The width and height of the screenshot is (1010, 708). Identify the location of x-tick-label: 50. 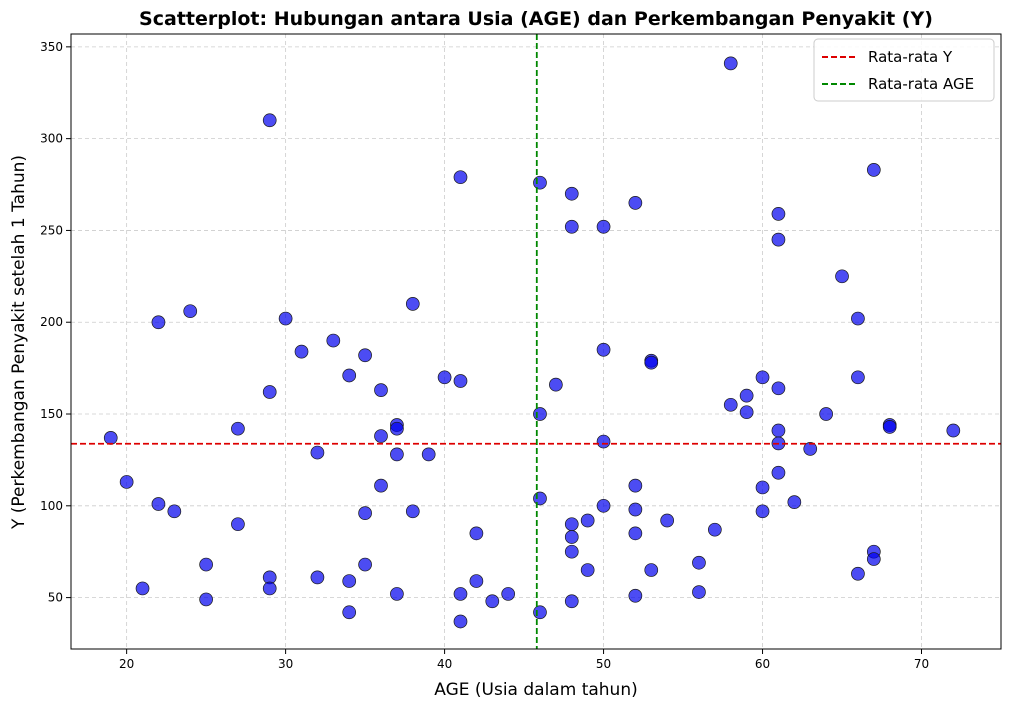
(603, 664).